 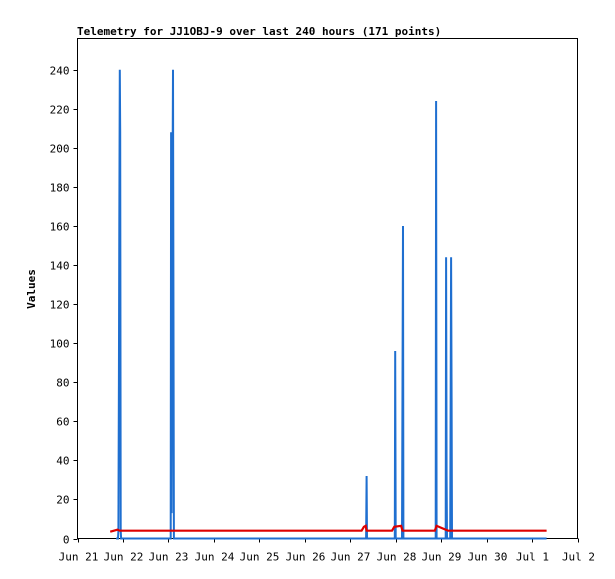 I want to click on y-tick-label: 80, so click(x=62, y=383).